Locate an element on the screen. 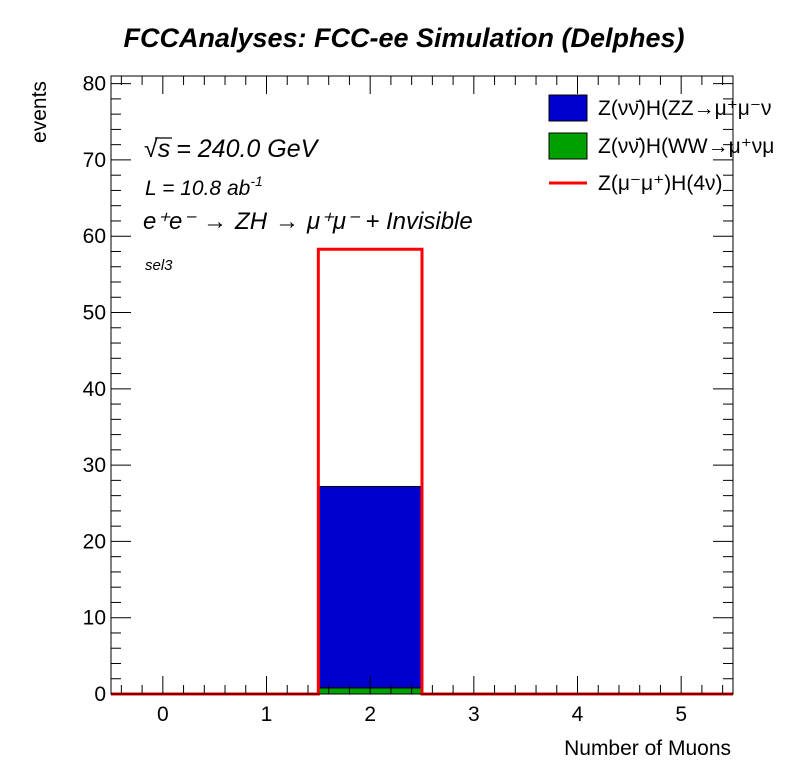 The width and height of the screenshot is (796, 772). legend-label-series-1: Z(νν̄)H(ZZ→μ⁺μ⁻ν is located at coordinates (685, 108).